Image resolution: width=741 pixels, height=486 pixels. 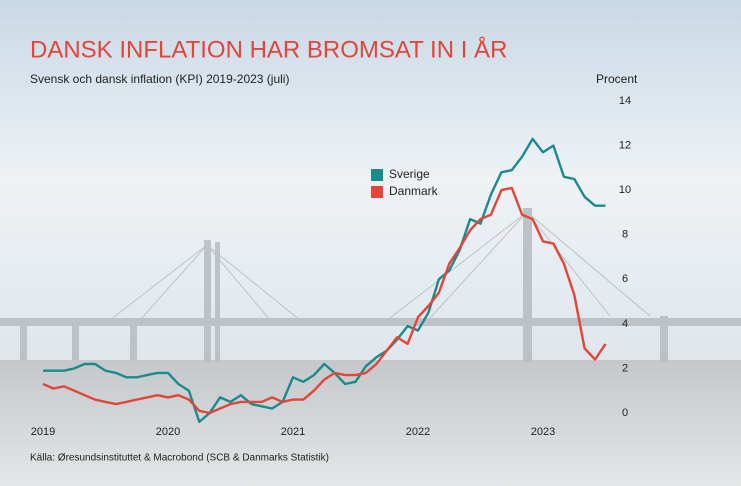 I want to click on legend-label: Sverige, so click(x=409, y=174).